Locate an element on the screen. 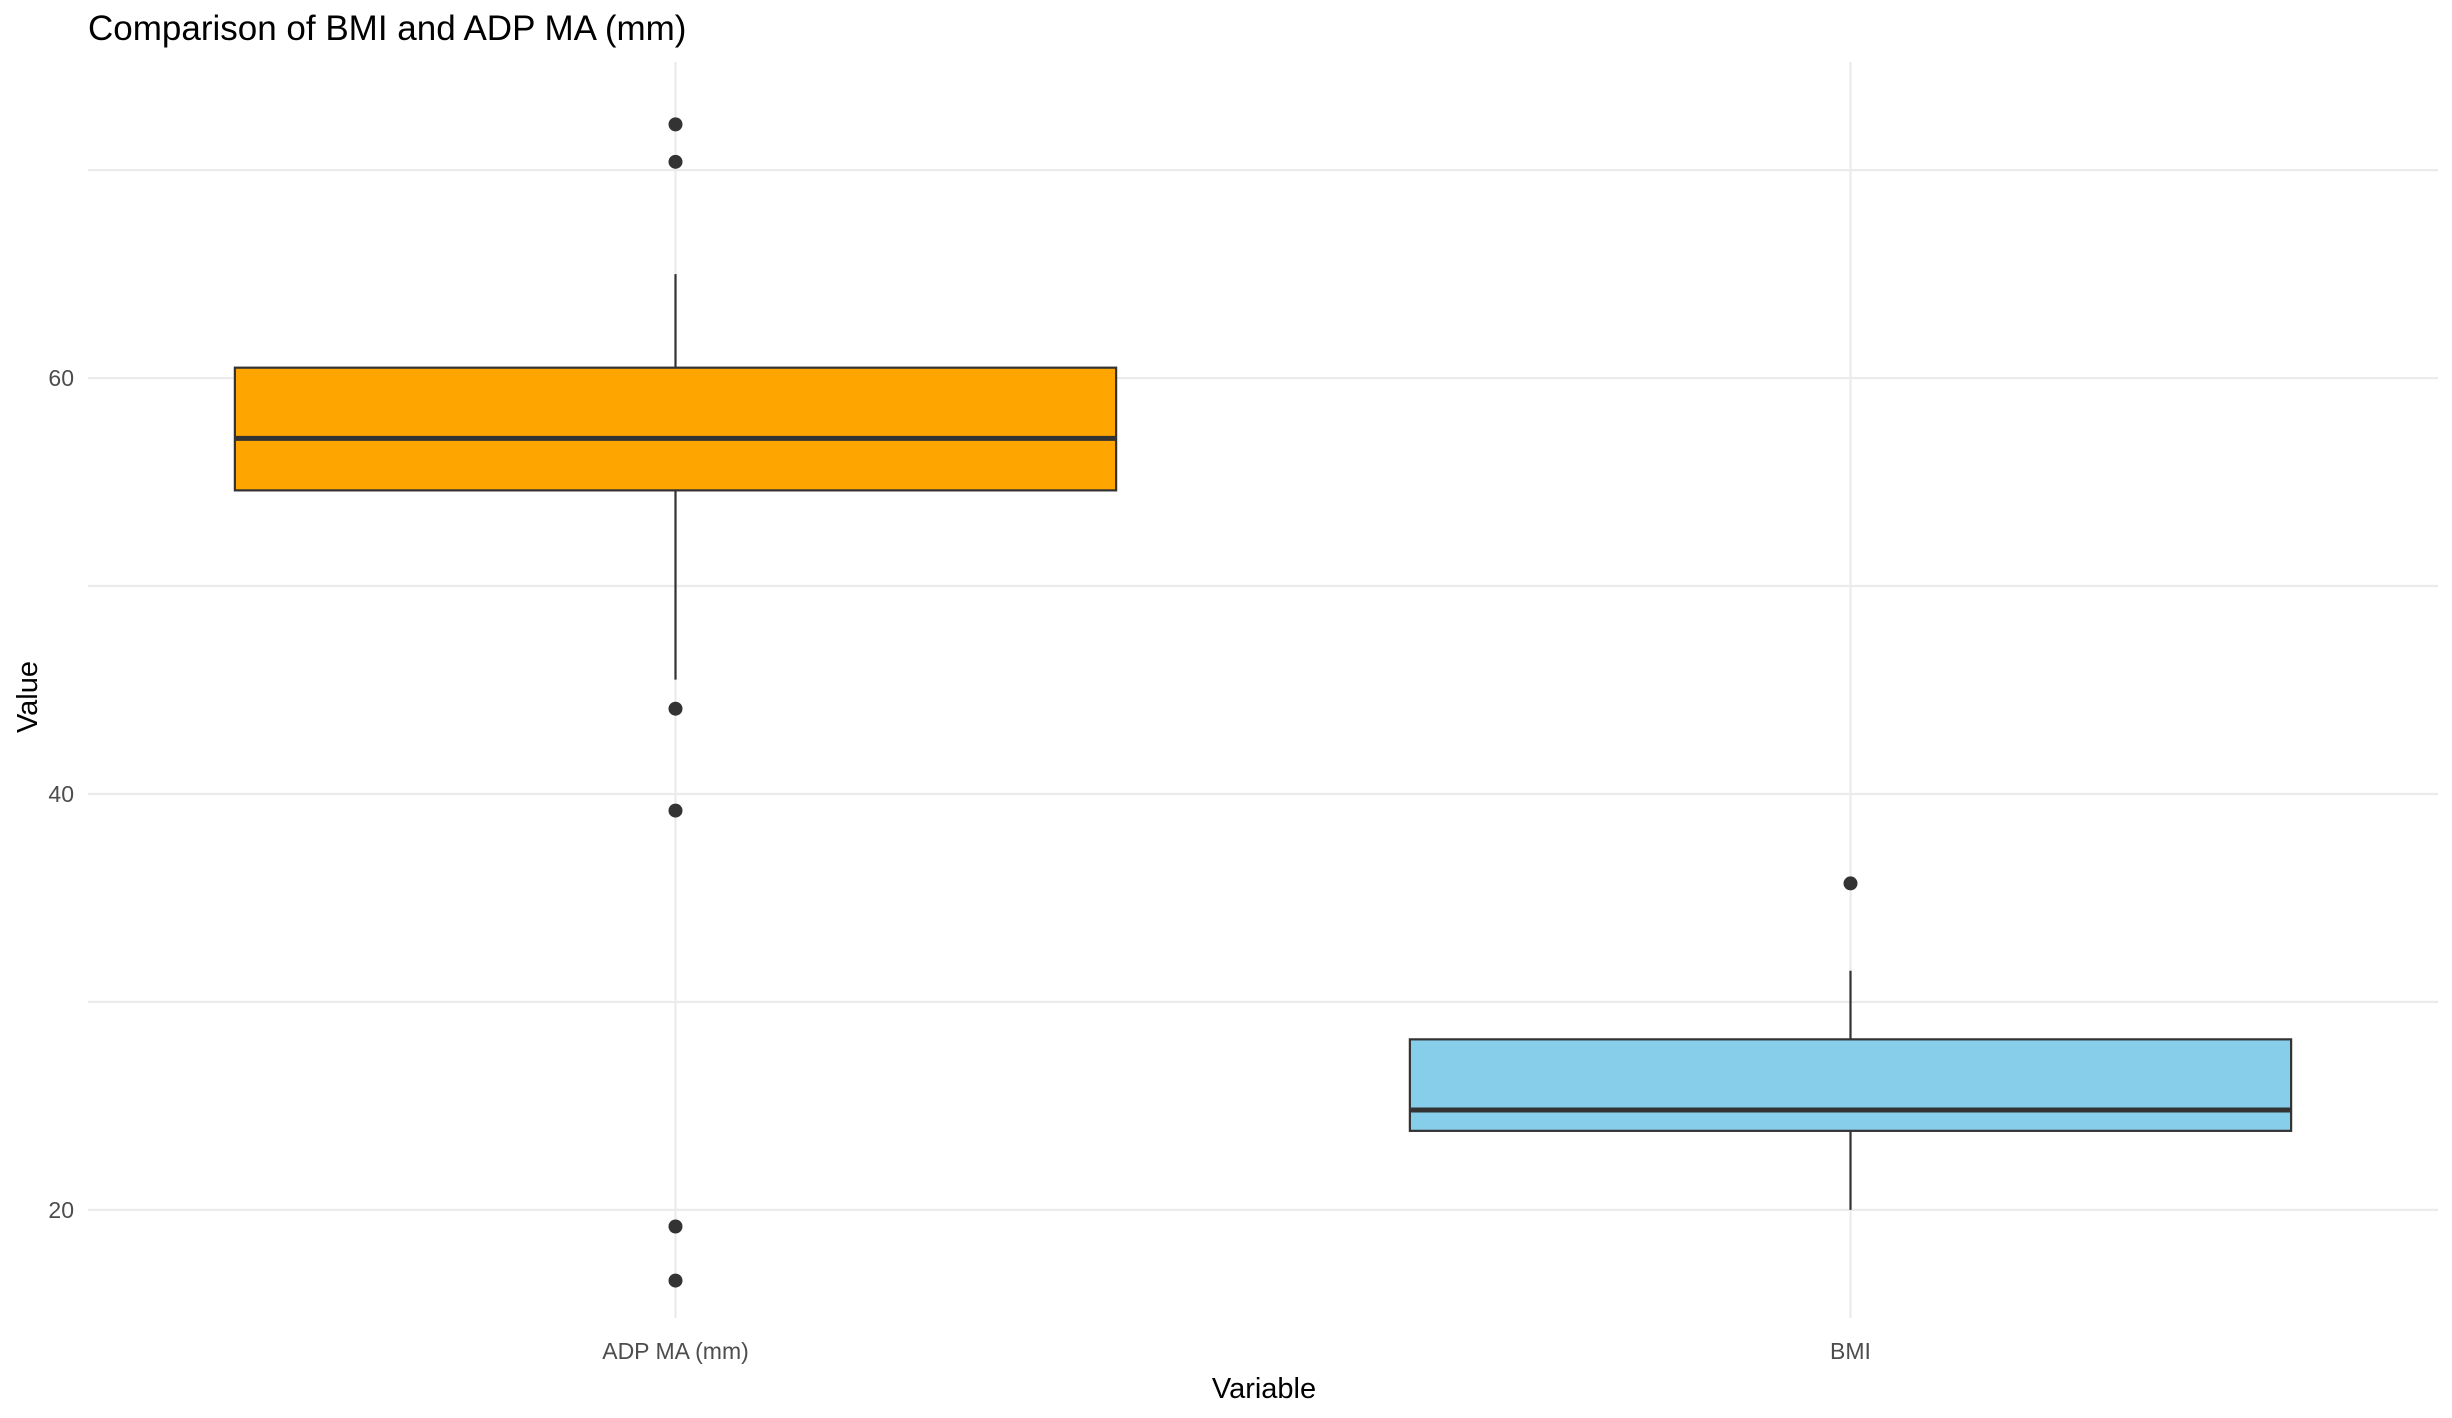 The height and width of the screenshot is (1418, 2452). x-tick-label: ADP MA (mm) is located at coordinates (675, 1351).